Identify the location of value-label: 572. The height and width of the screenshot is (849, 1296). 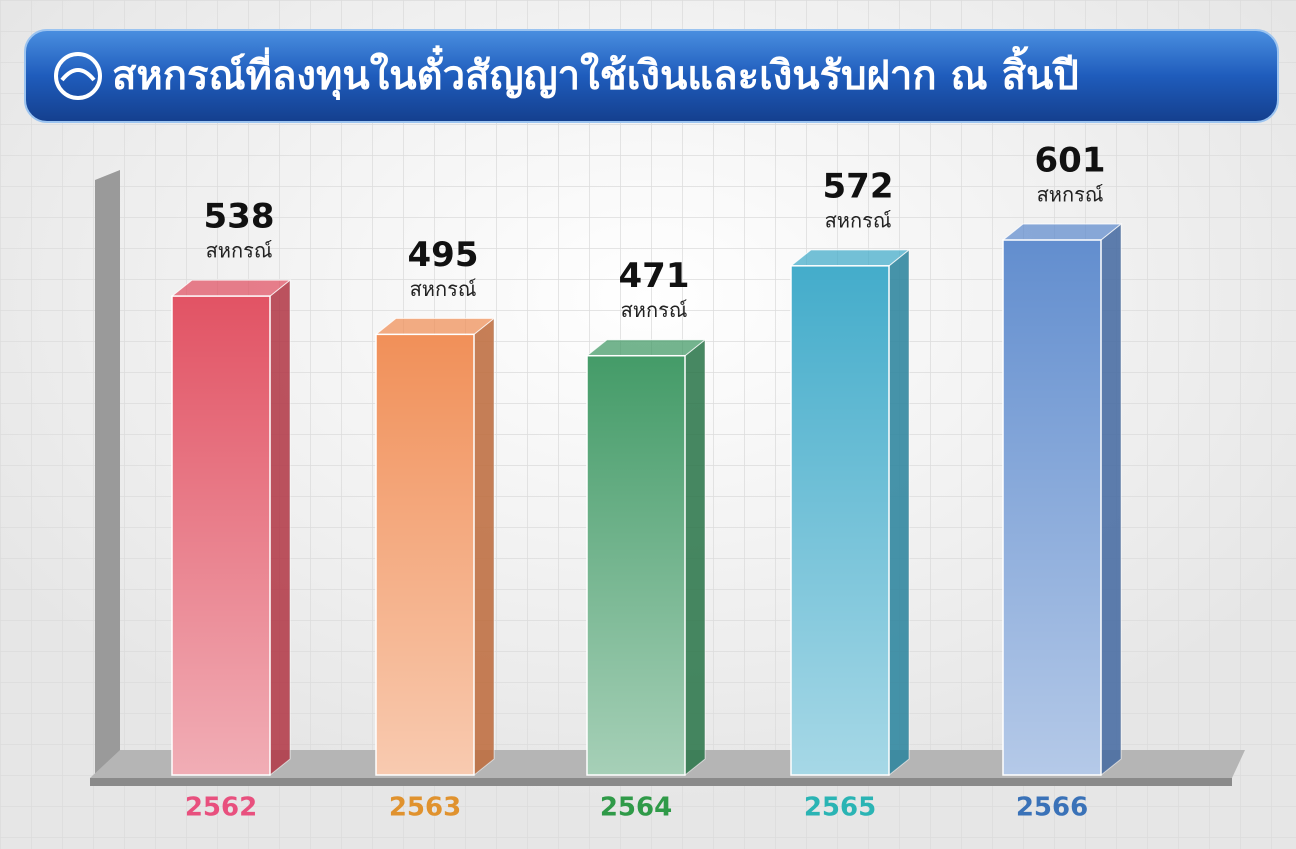
(858, 186).